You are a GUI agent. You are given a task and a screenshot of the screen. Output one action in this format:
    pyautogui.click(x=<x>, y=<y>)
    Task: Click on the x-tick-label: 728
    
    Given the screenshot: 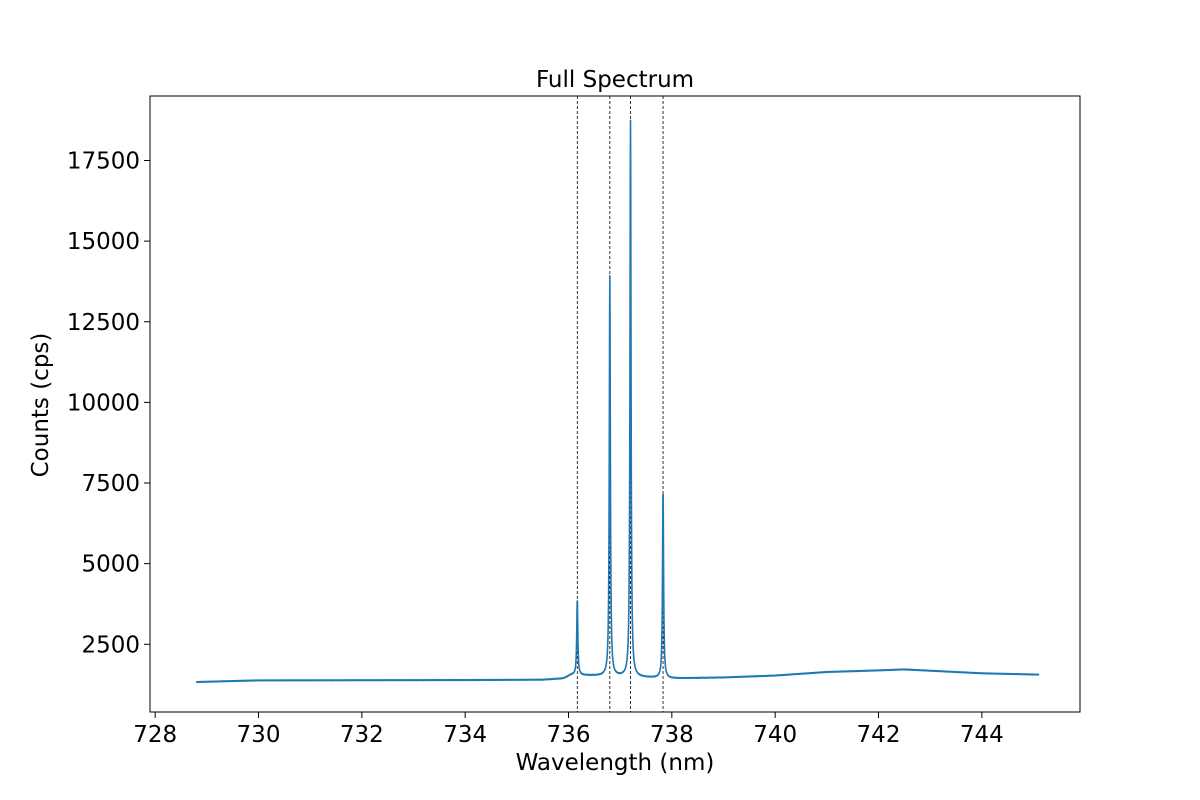 What is the action you would take?
    pyautogui.click(x=155, y=735)
    